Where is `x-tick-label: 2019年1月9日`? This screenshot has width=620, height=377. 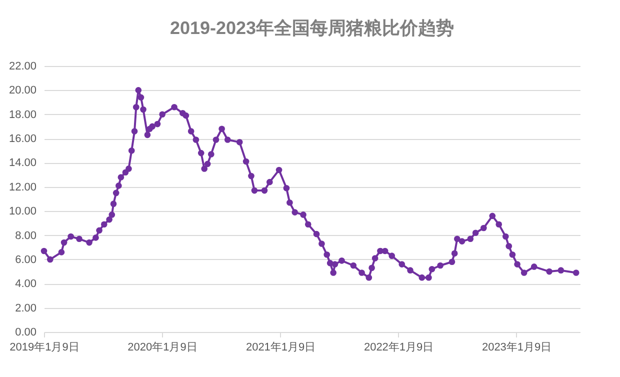
x-tick-label: 2019年1月9日 is located at coordinates (45, 348).